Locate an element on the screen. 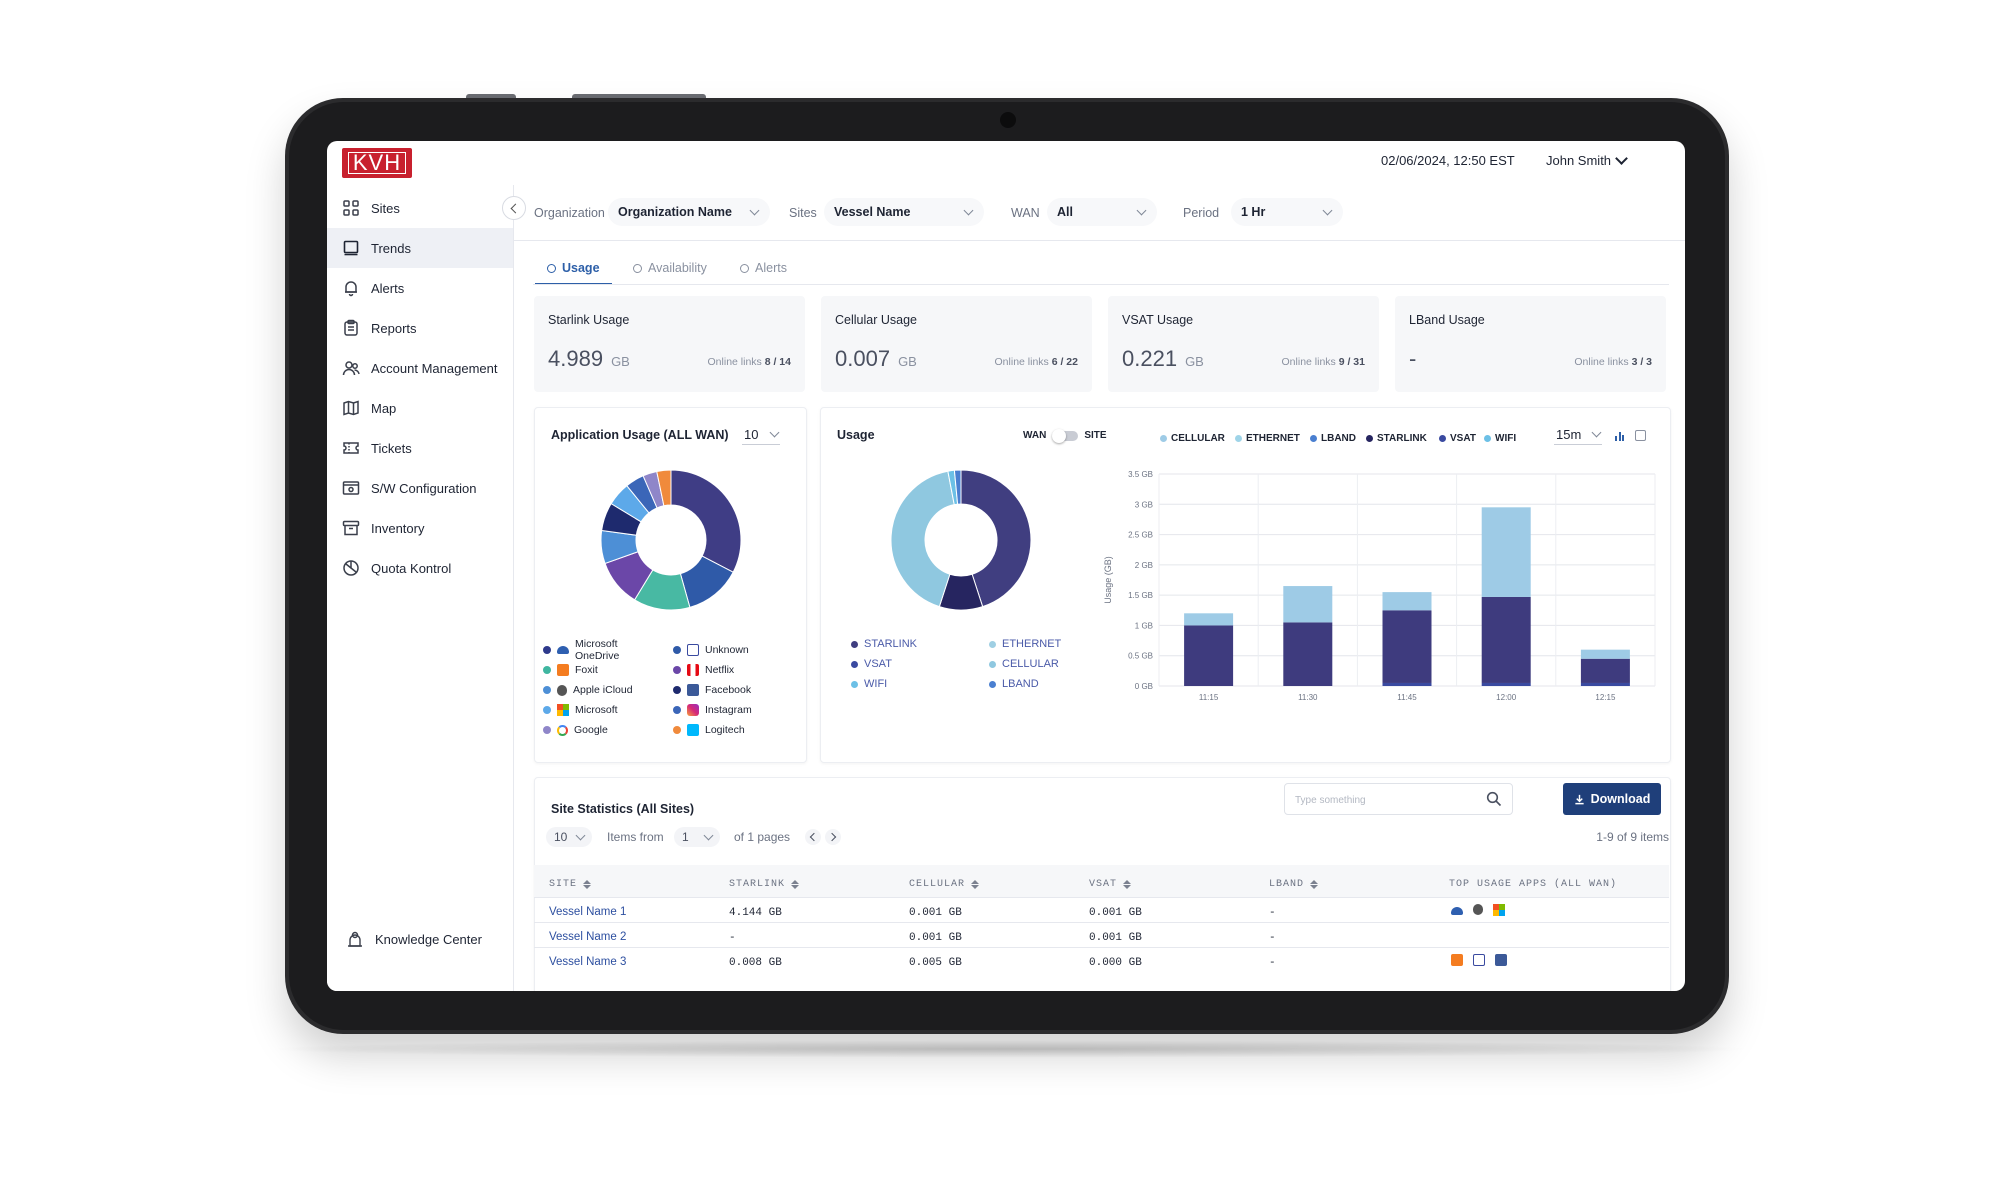 This screenshot has width=2000, height=1203. lband-cell: - is located at coordinates (1272, 938).